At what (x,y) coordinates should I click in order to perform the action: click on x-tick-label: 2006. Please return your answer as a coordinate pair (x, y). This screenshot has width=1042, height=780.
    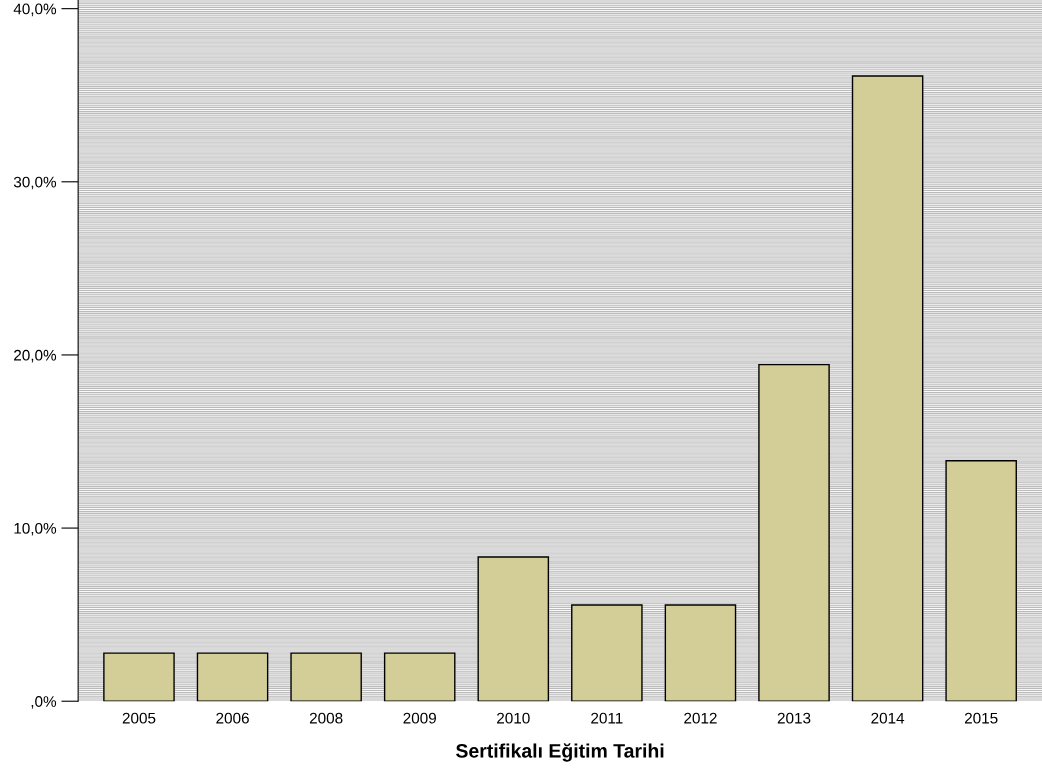
    Looking at the image, I should click on (232, 718).